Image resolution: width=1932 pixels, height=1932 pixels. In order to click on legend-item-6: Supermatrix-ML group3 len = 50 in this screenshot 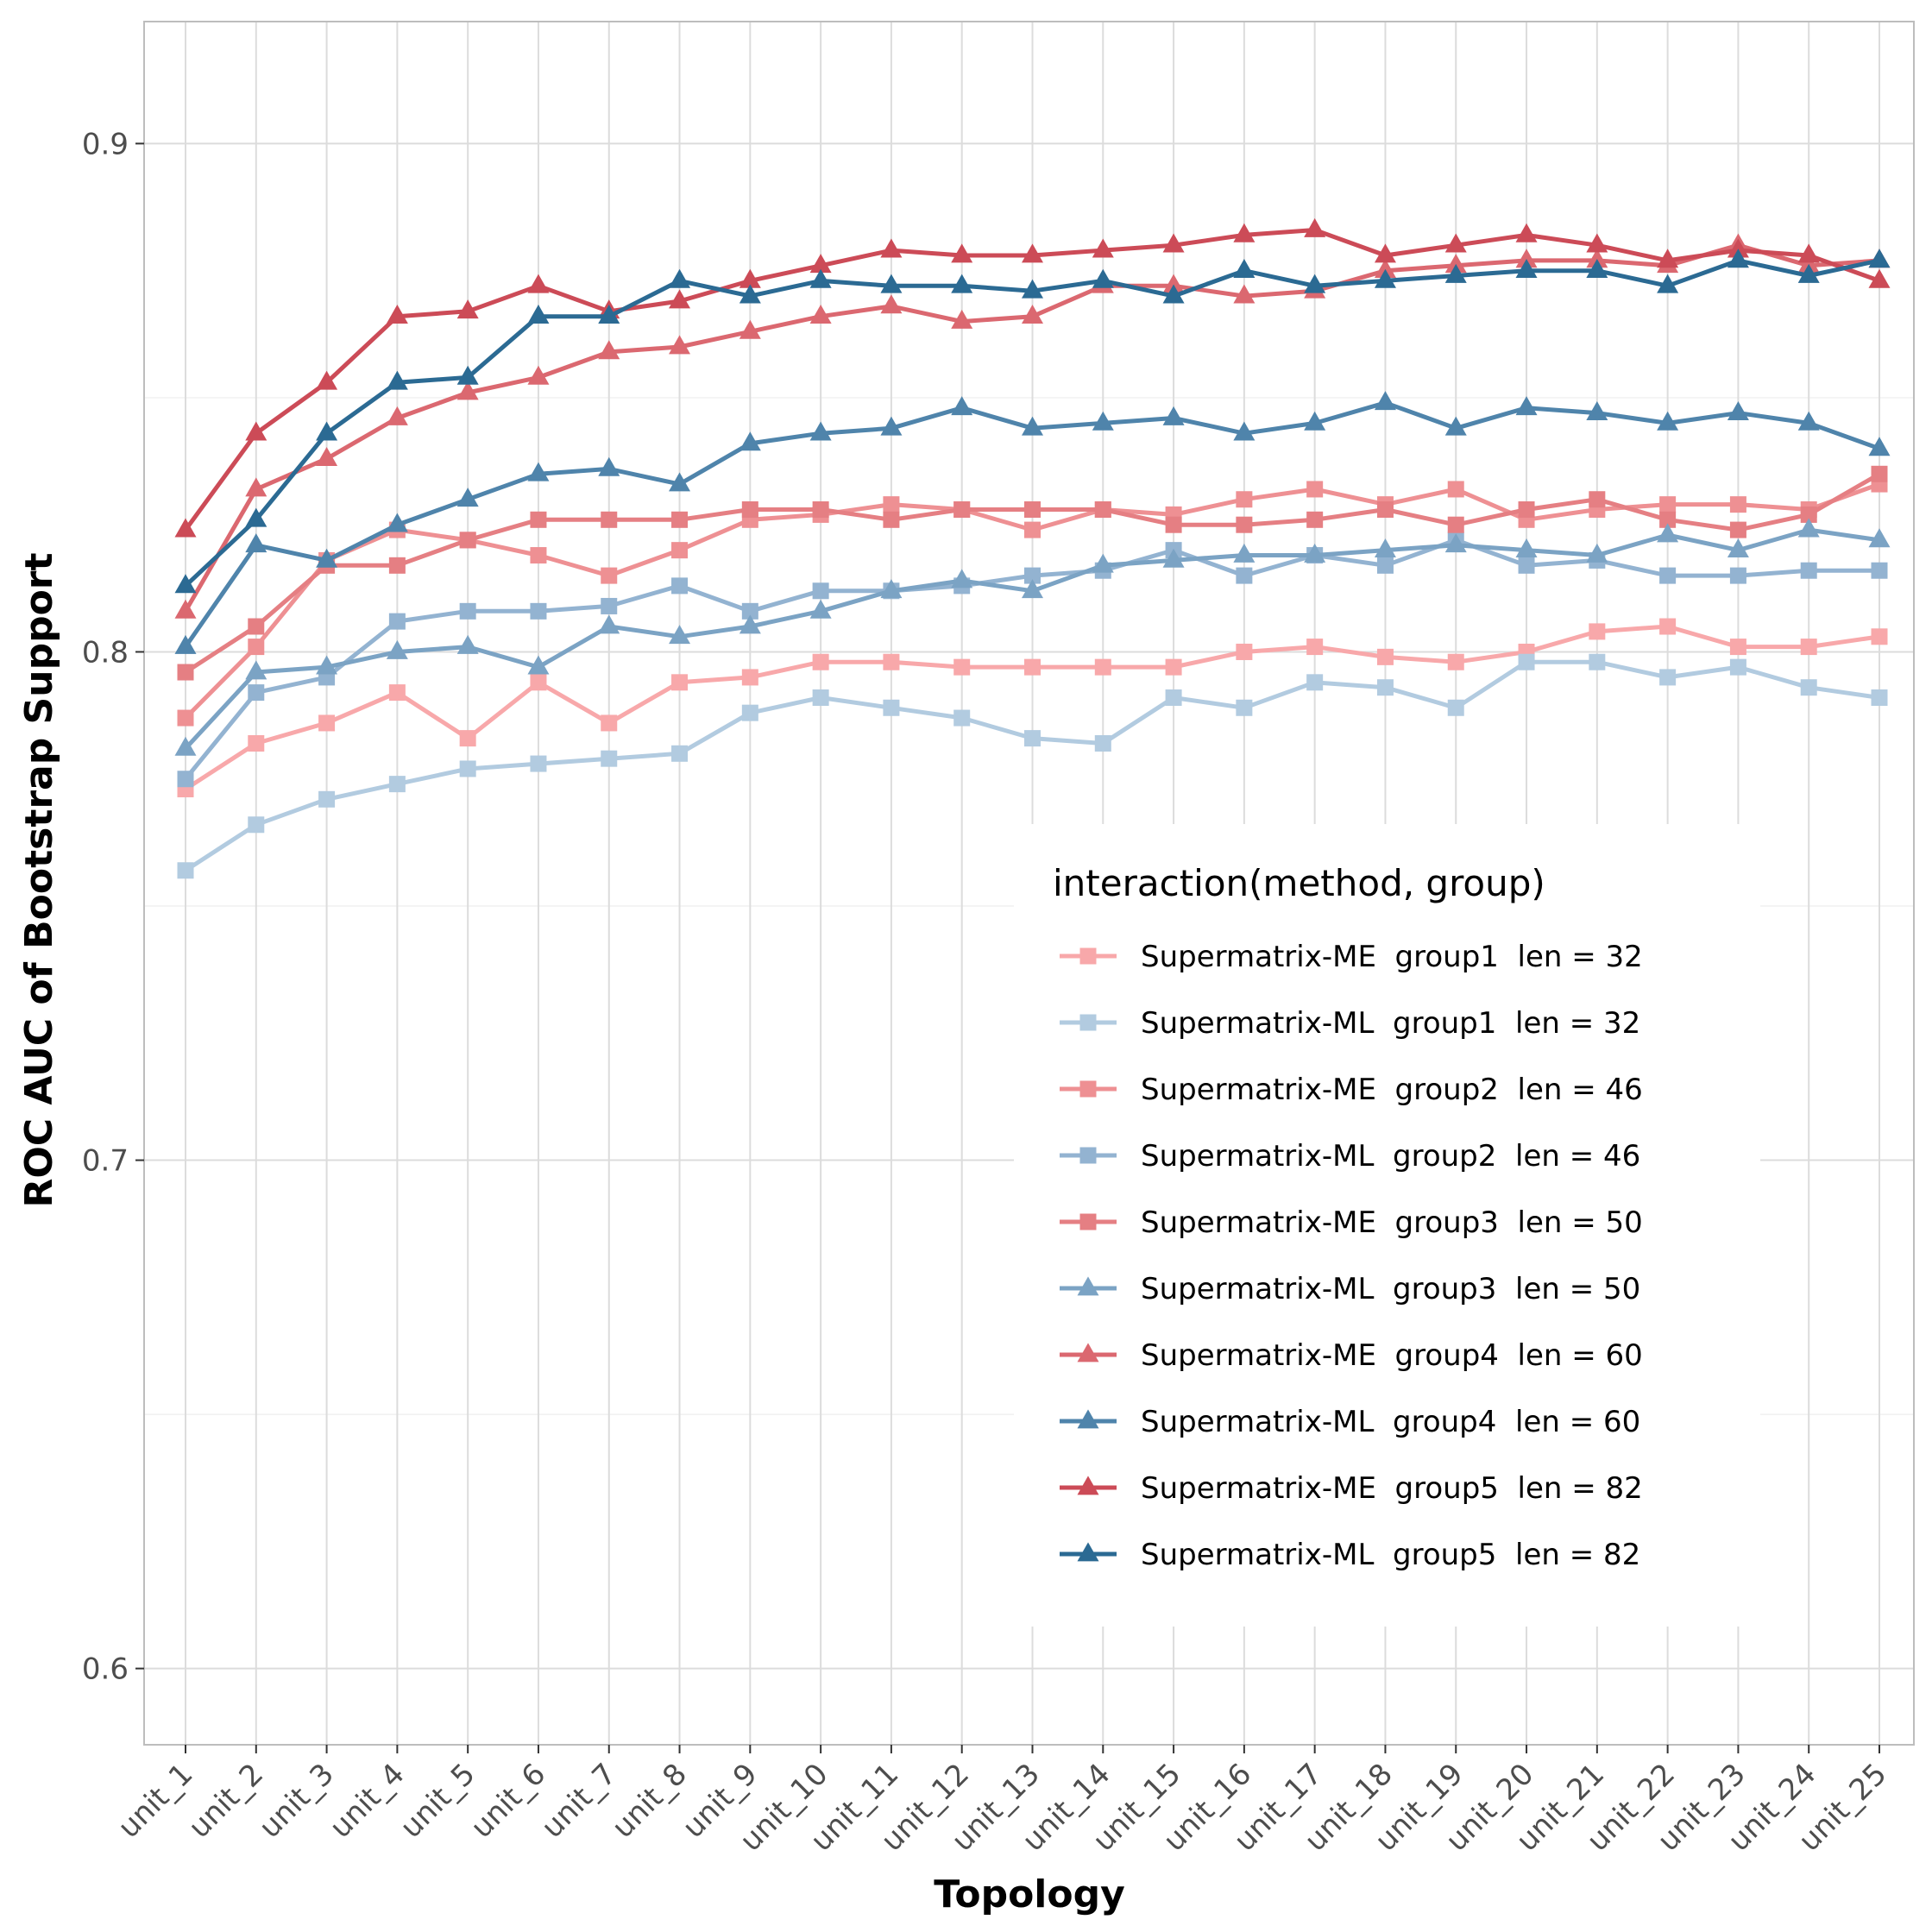, I will do `click(1350, 1289)`.